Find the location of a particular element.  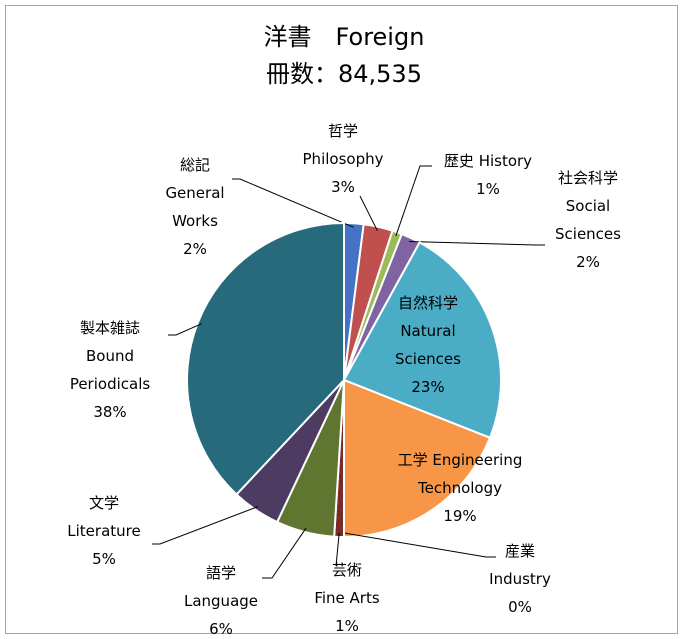

slice-label: 芸術 Fine Arts is located at coordinates (347, 584).